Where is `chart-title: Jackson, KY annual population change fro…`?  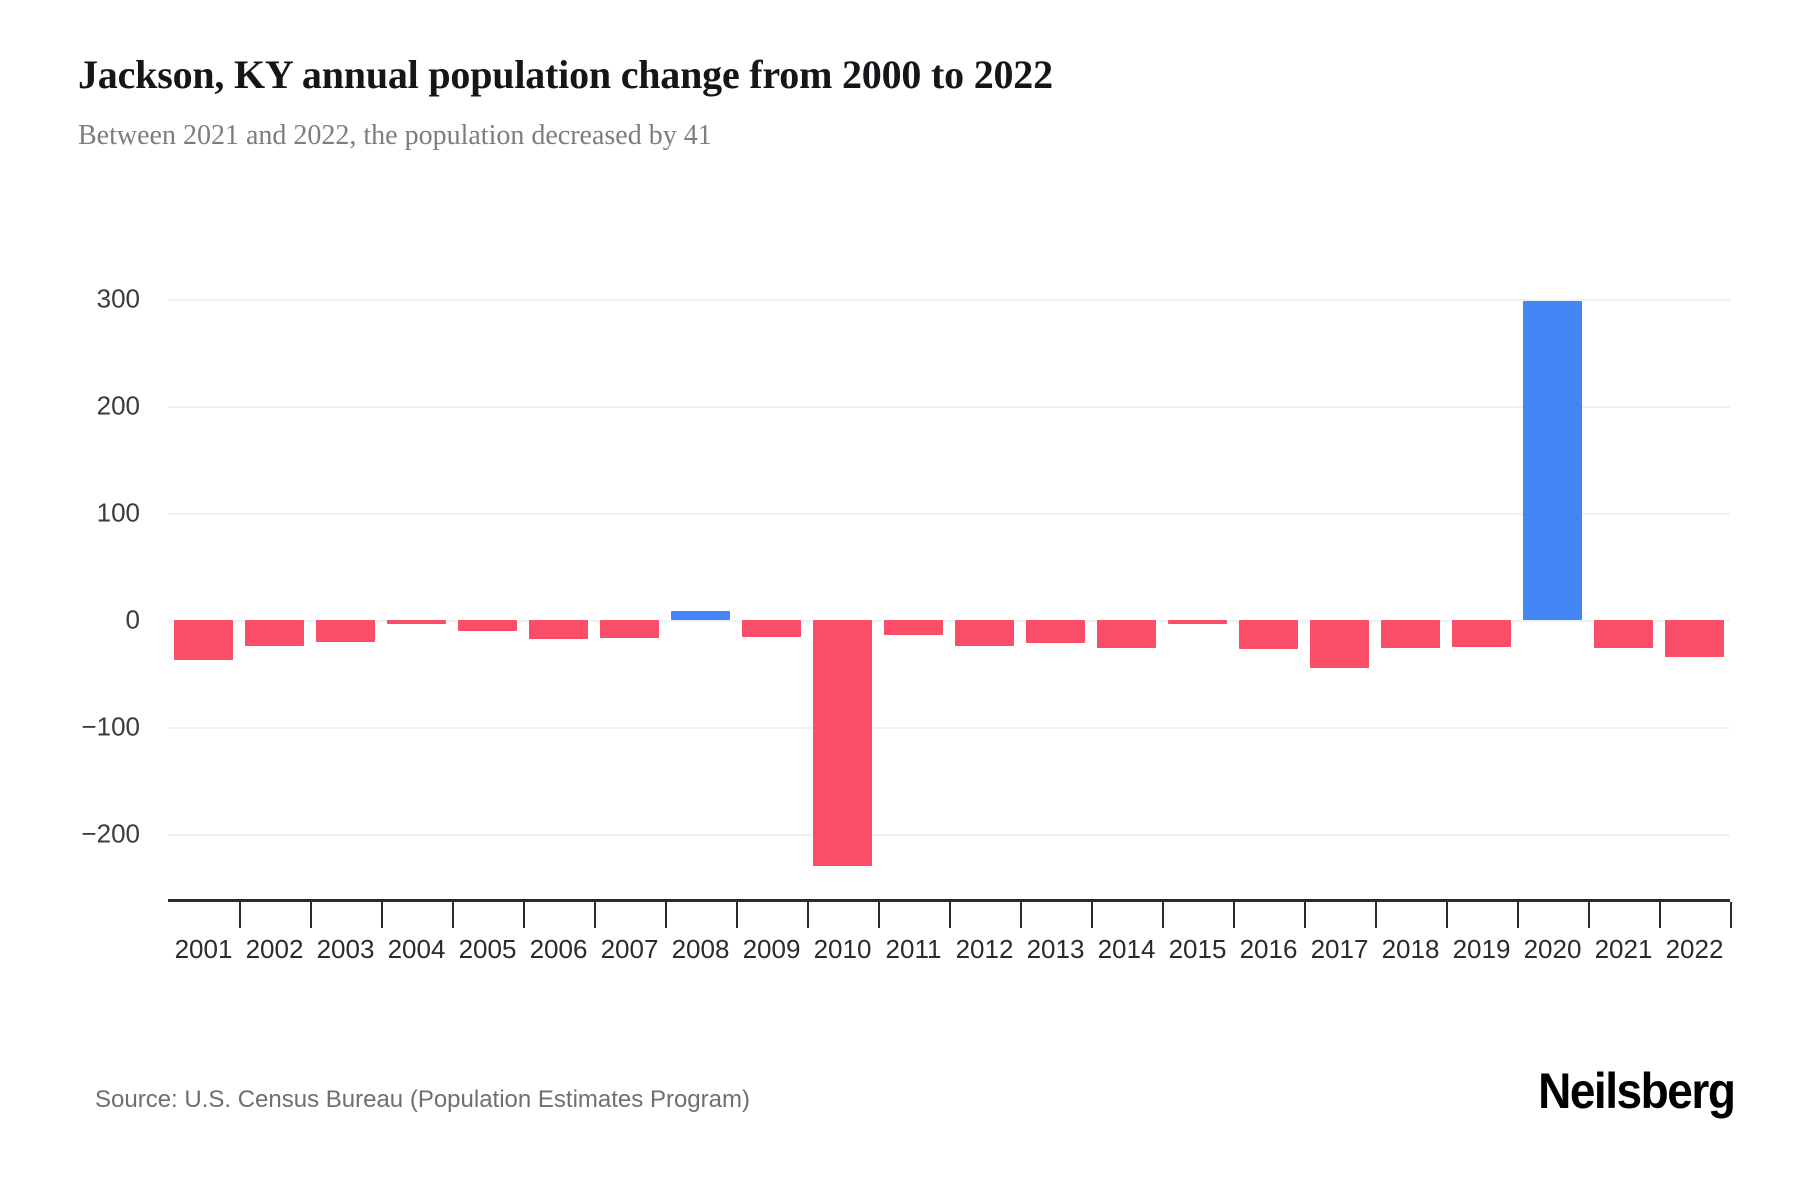
chart-title: Jackson, KY annual population change fro… is located at coordinates (565, 74).